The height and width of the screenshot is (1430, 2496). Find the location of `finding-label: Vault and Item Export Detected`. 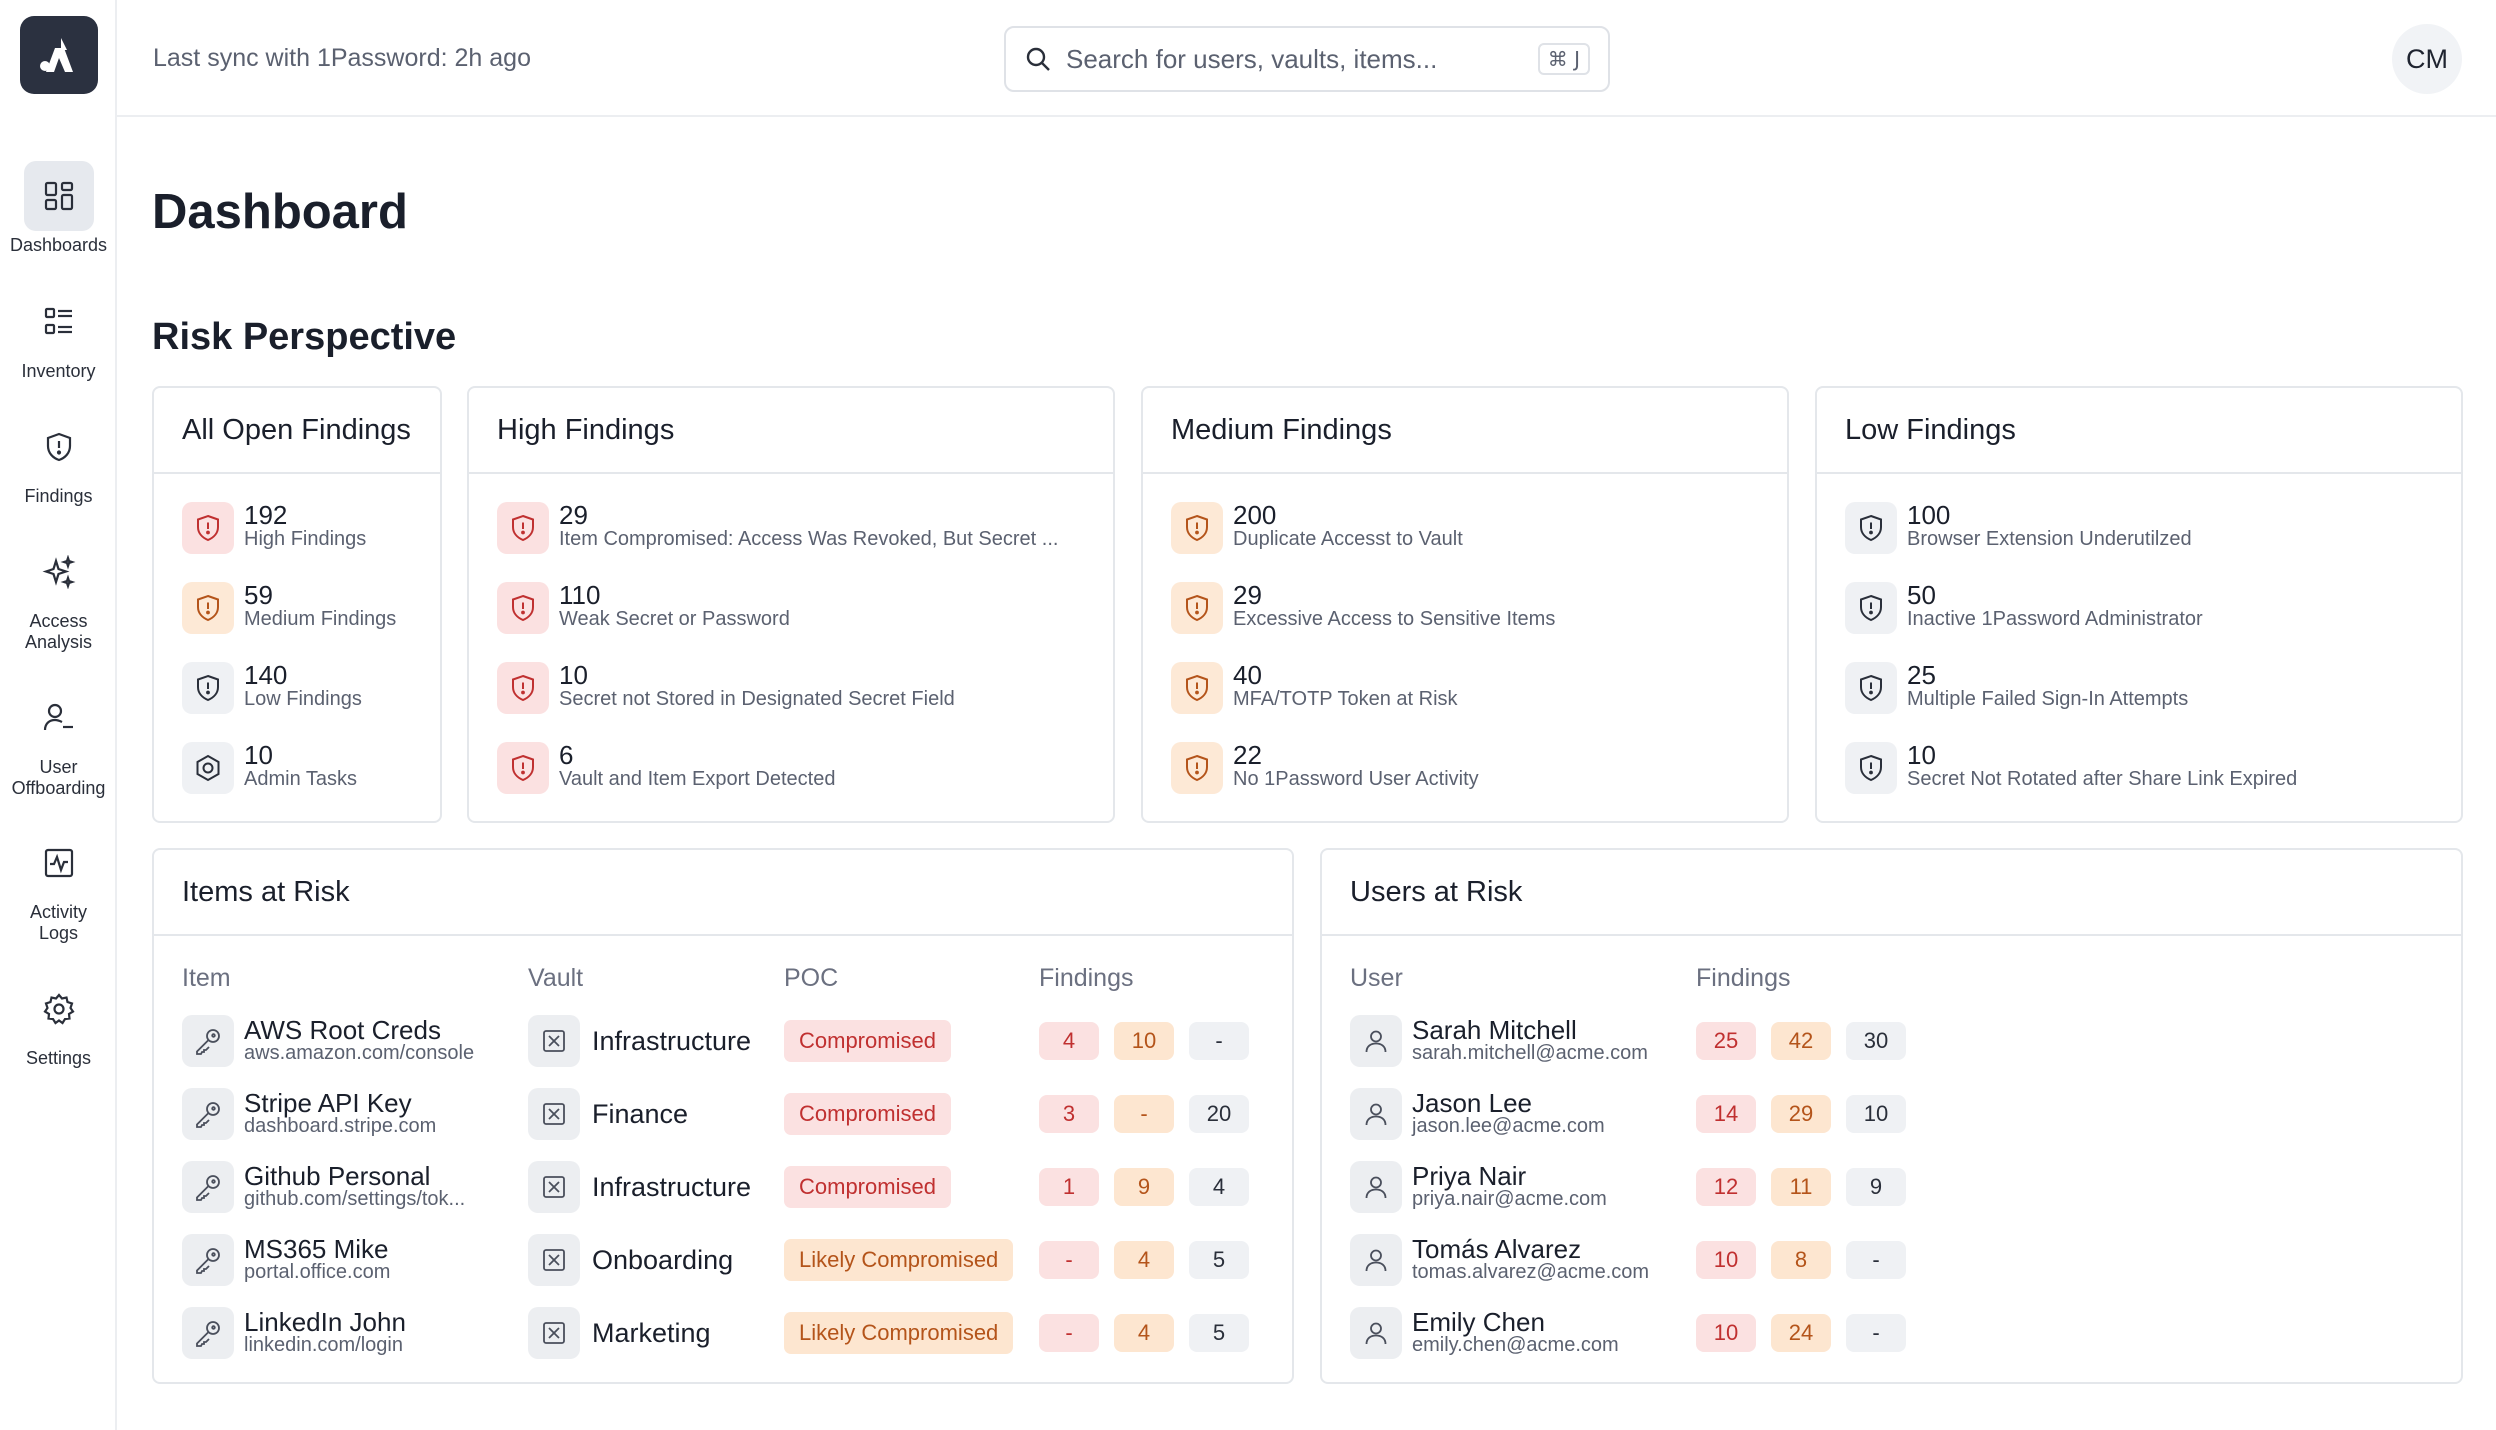

finding-label: Vault and Item Export Detected is located at coordinates (697, 779).